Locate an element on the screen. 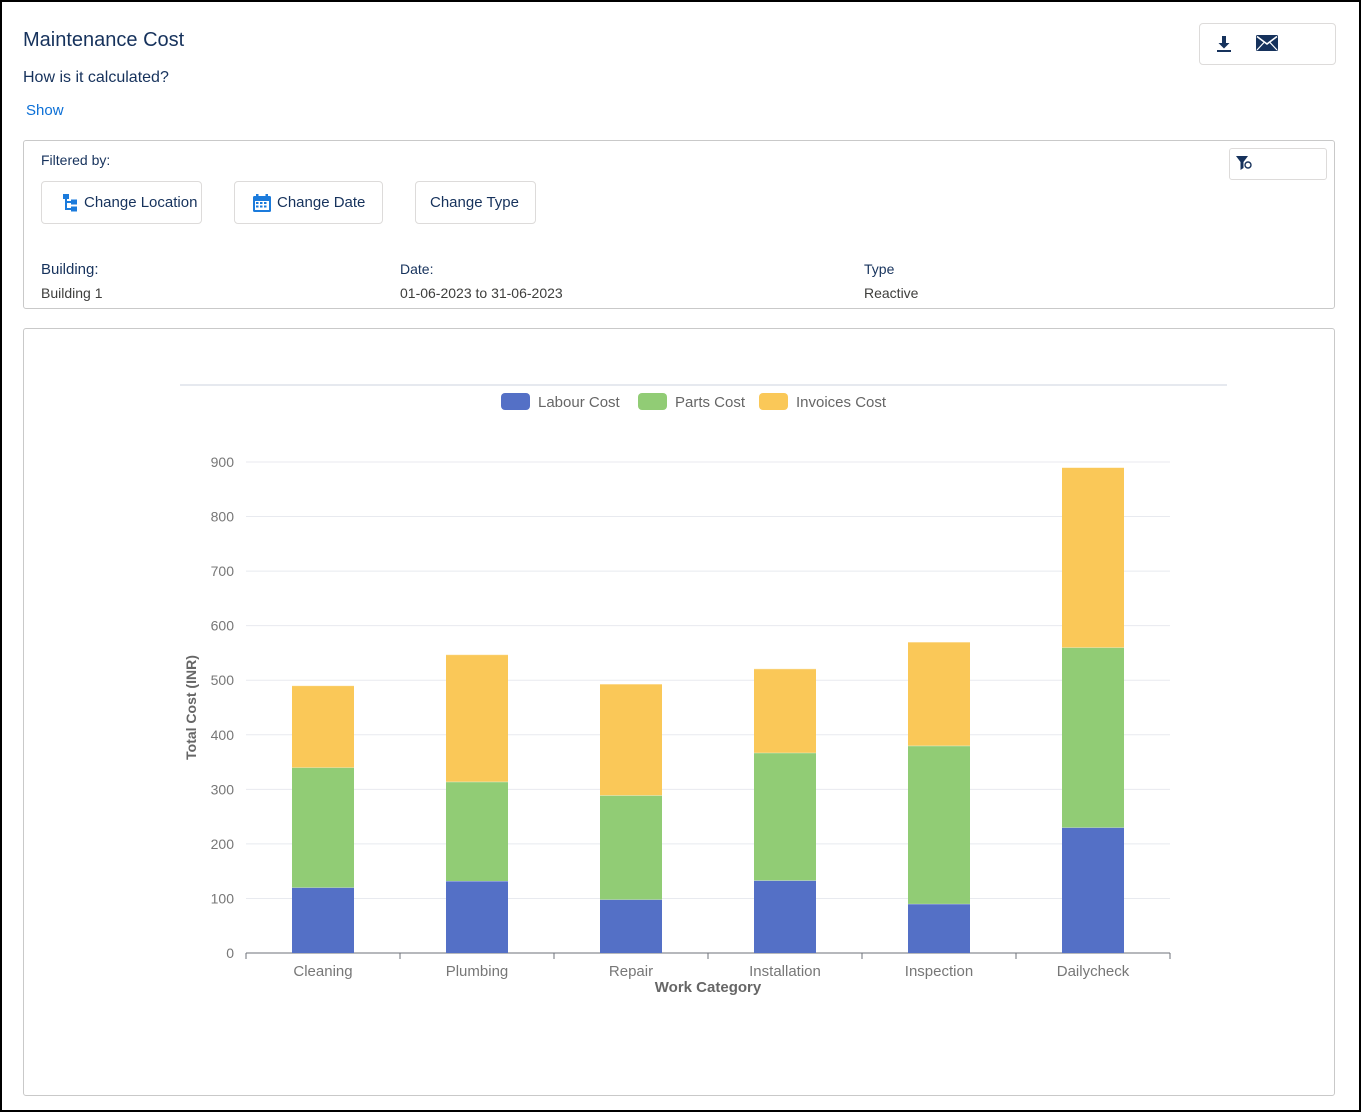 The image size is (1361, 1112). legend-label: Parts Cost is located at coordinates (710, 402).